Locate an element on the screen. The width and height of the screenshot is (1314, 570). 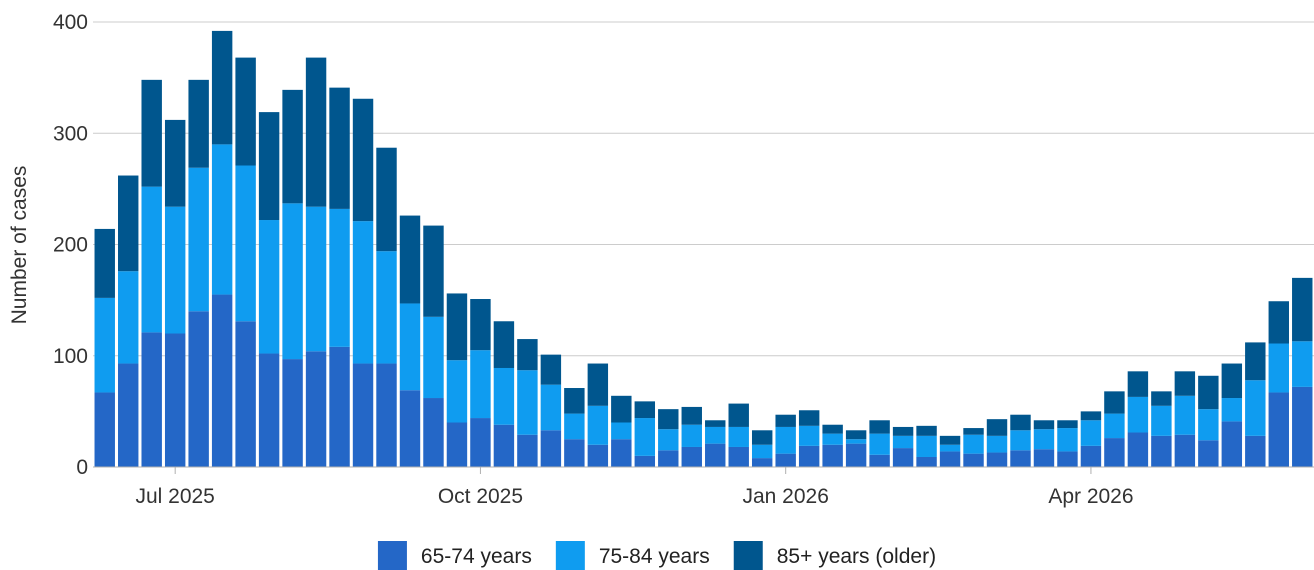
legend-label: 75-84 years is located at coordinates (654, 556).